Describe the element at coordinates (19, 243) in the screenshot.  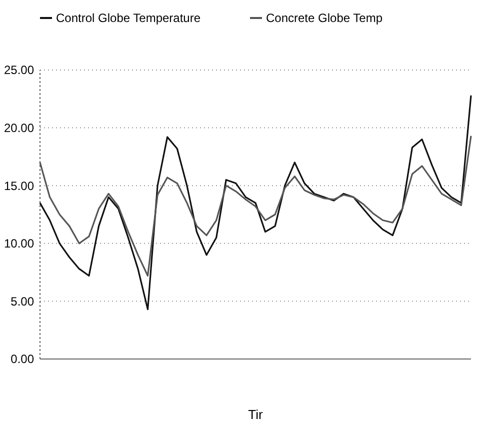
I see `y-tick-label: 10.00` at that location.